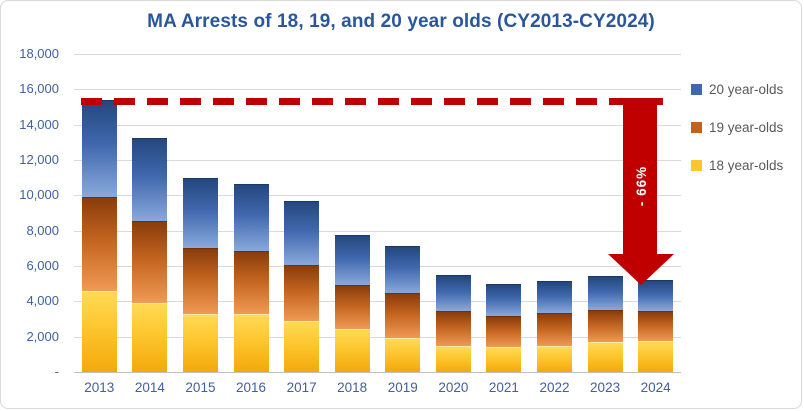  I want to click on bar-2019, so click(403, 213).